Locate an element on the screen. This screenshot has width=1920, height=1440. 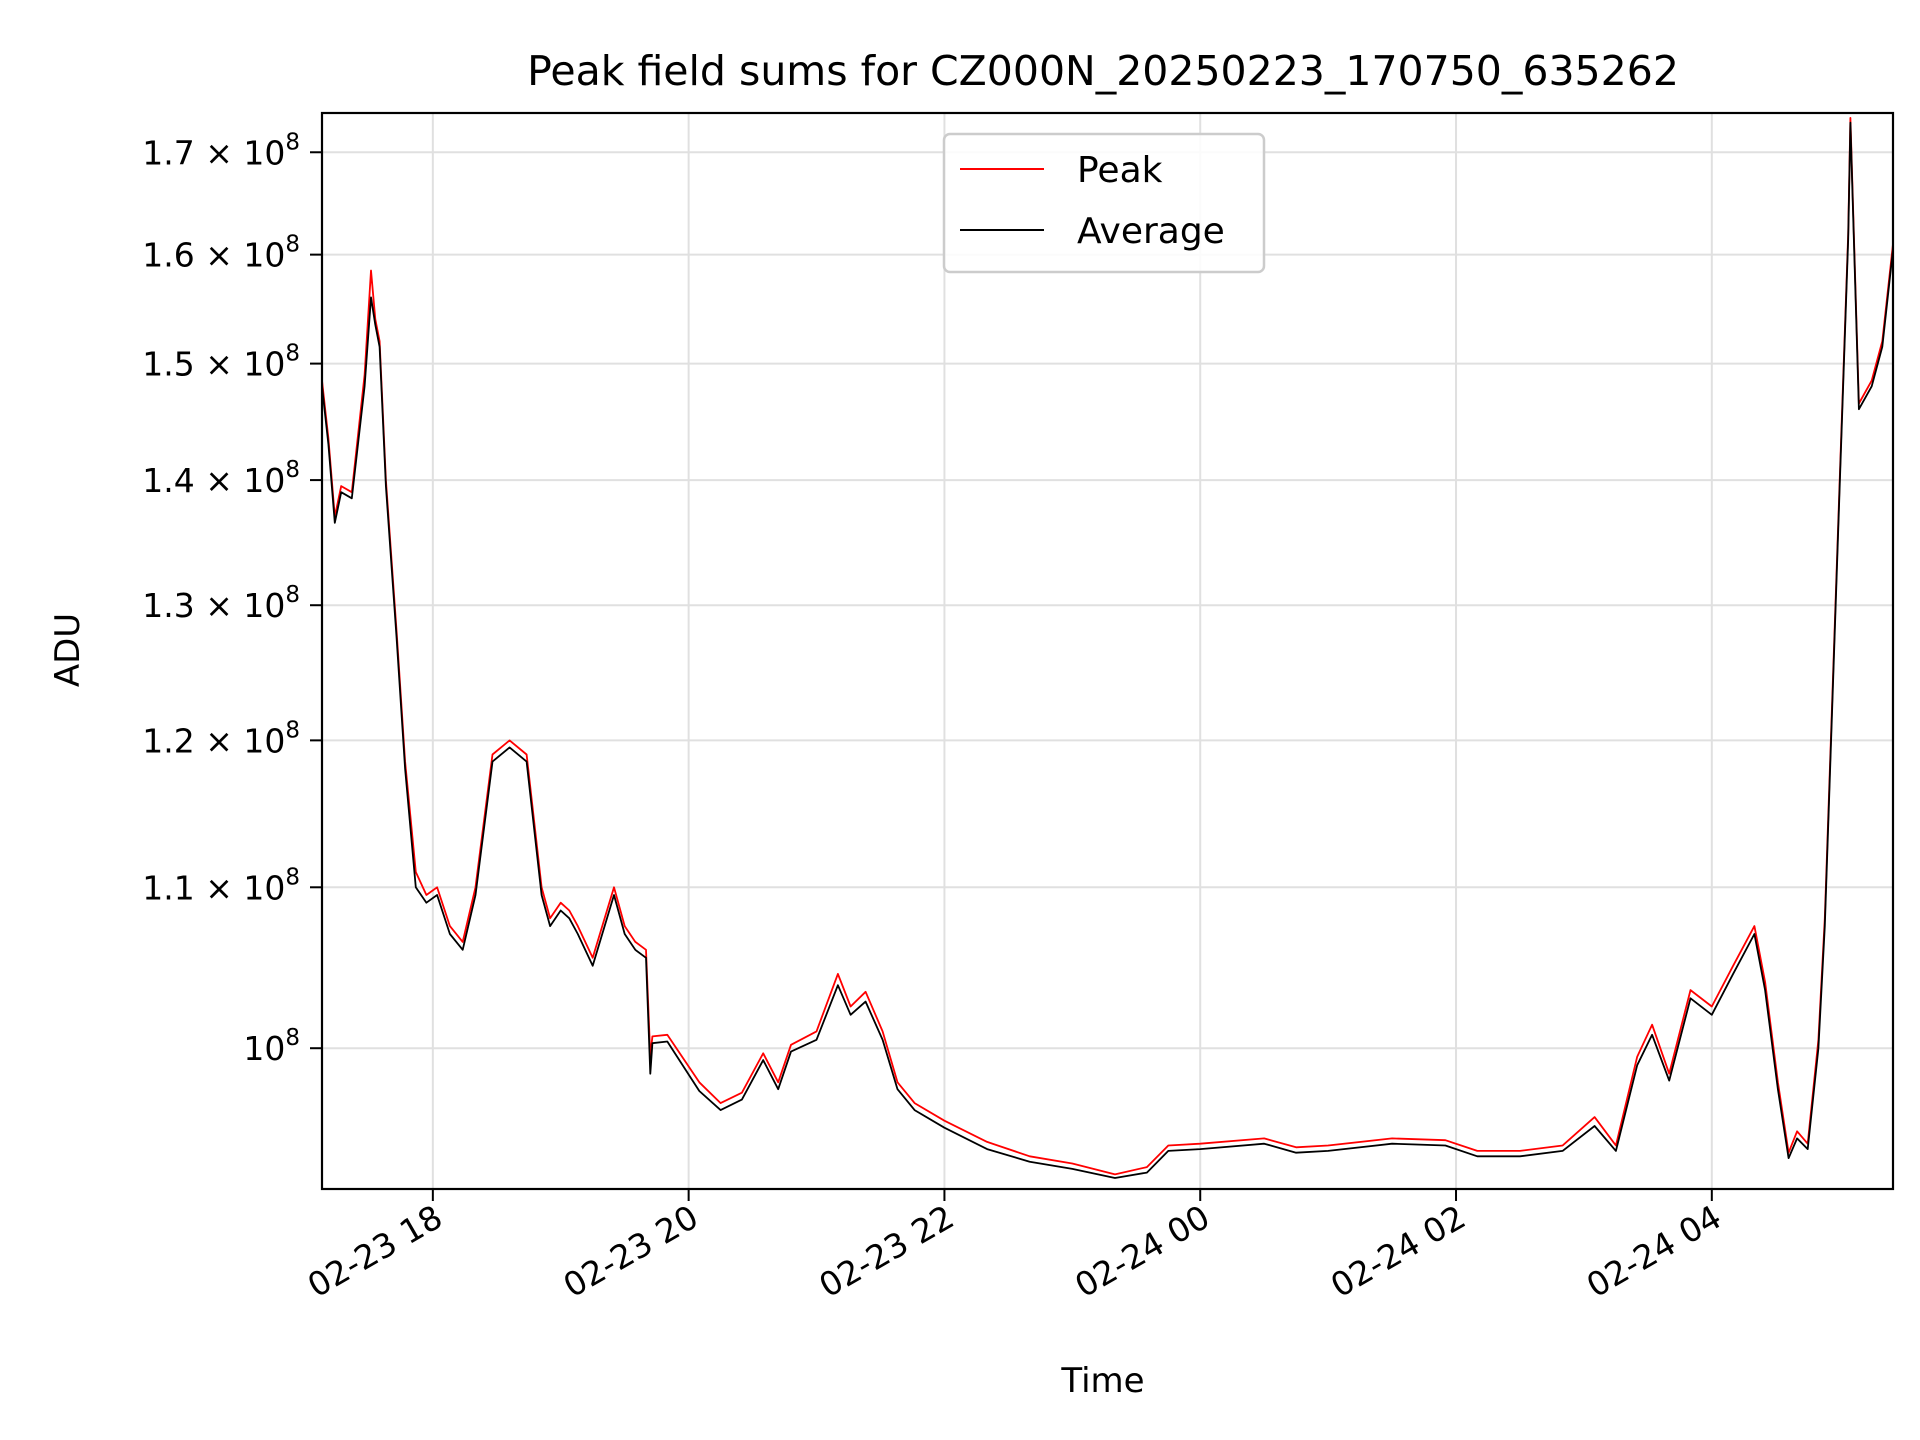
legend: Peak Average is located at coordinates (1104, 203).